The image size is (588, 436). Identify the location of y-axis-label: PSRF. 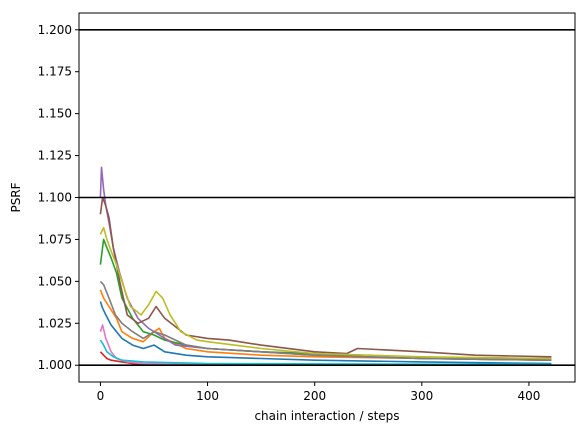
(16, 197).